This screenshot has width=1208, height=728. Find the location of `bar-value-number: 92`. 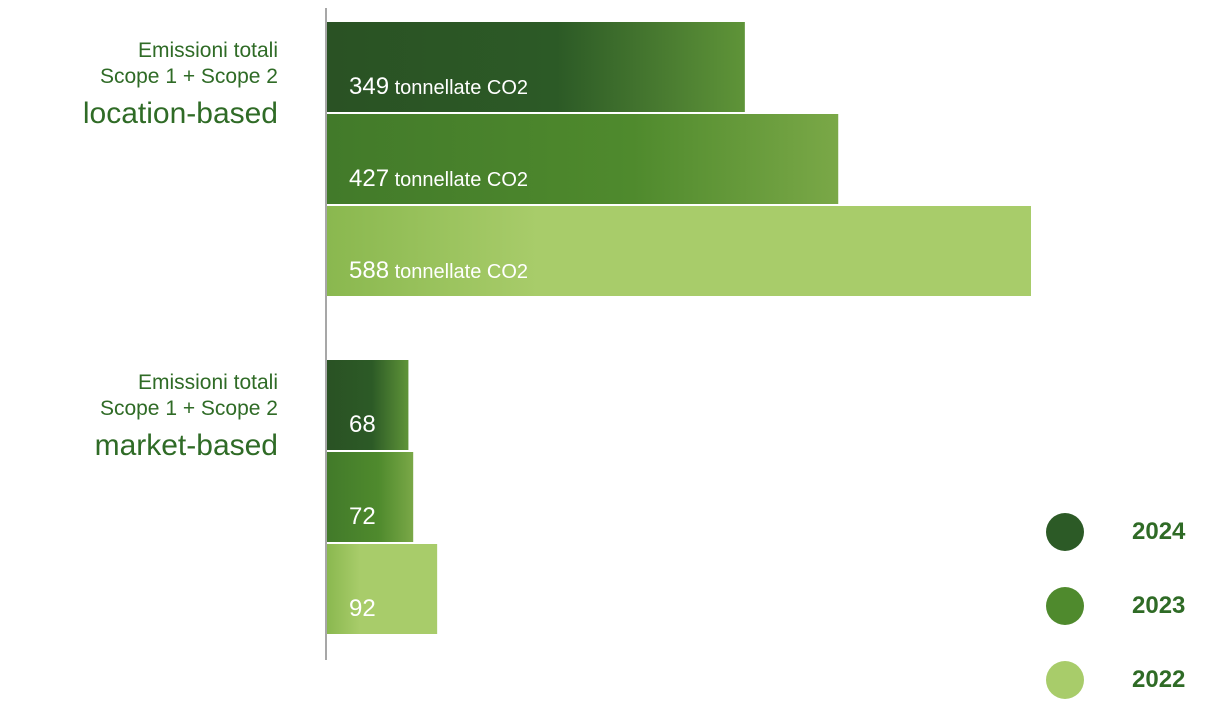

bar-value-number: 92 is located at coordinates (362, 608).